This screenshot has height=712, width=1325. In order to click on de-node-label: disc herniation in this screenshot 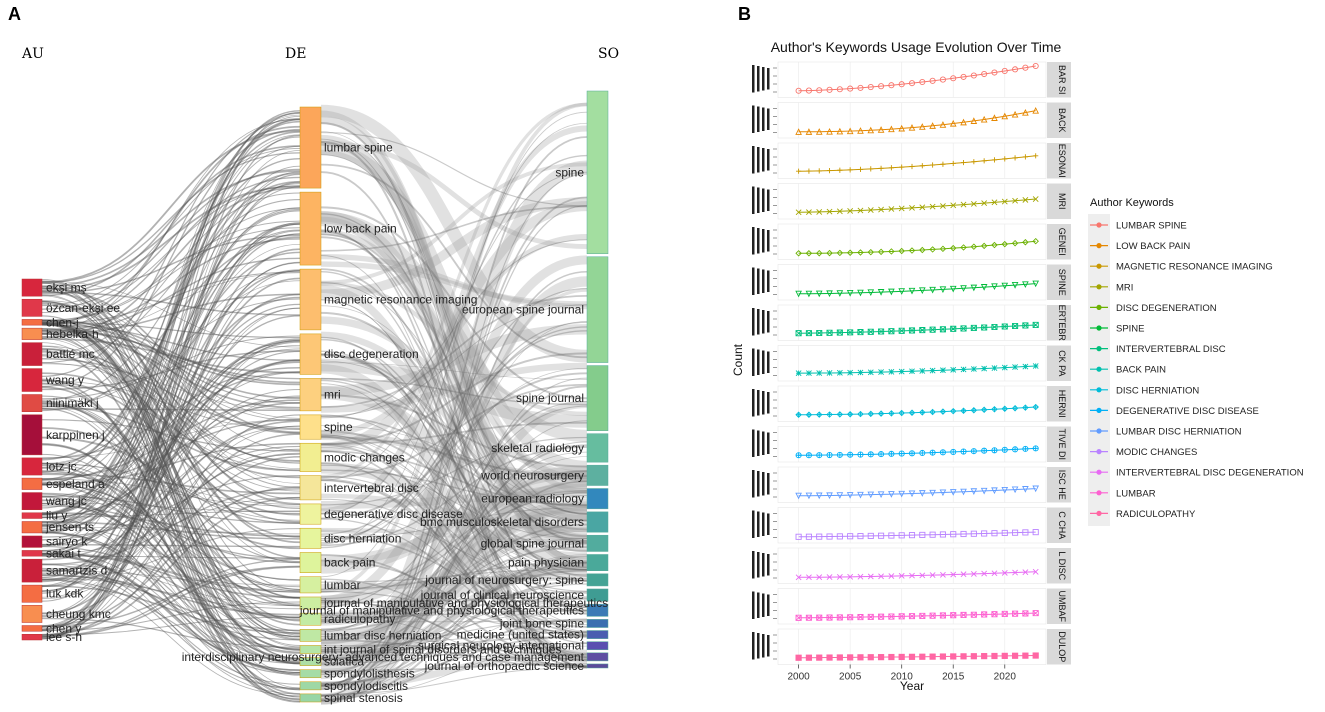, I will do `click(362, 538)`.